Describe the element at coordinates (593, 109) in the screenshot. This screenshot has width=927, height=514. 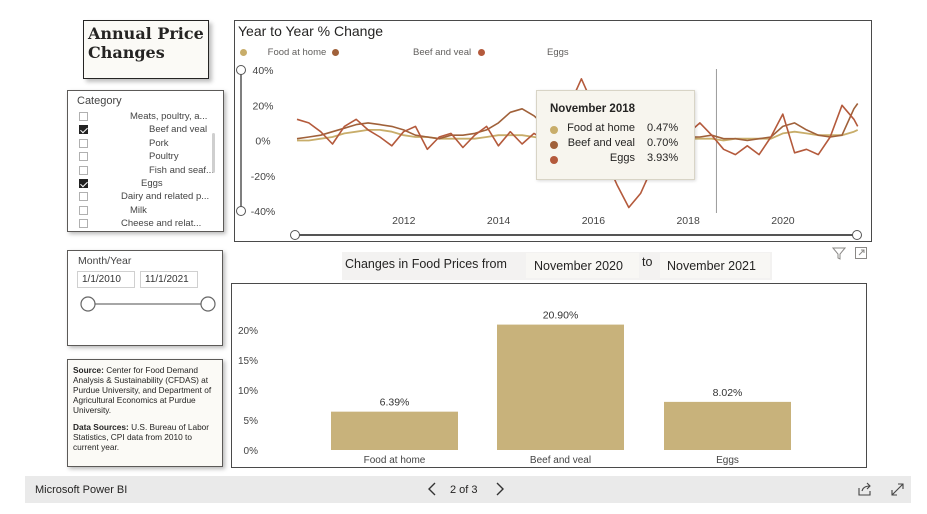
I see `tooltip-title: November 2018` at that location.